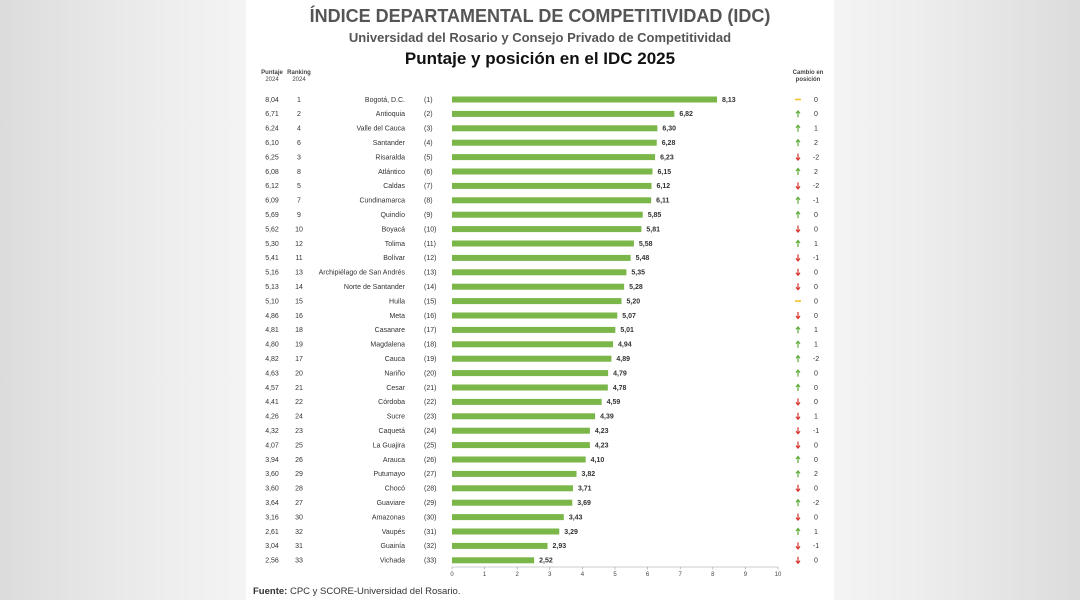  What do you see at coordinates (390, 157) in the screenshot?
I see `department-label: Risaralda` at bounding box center [390, 157].